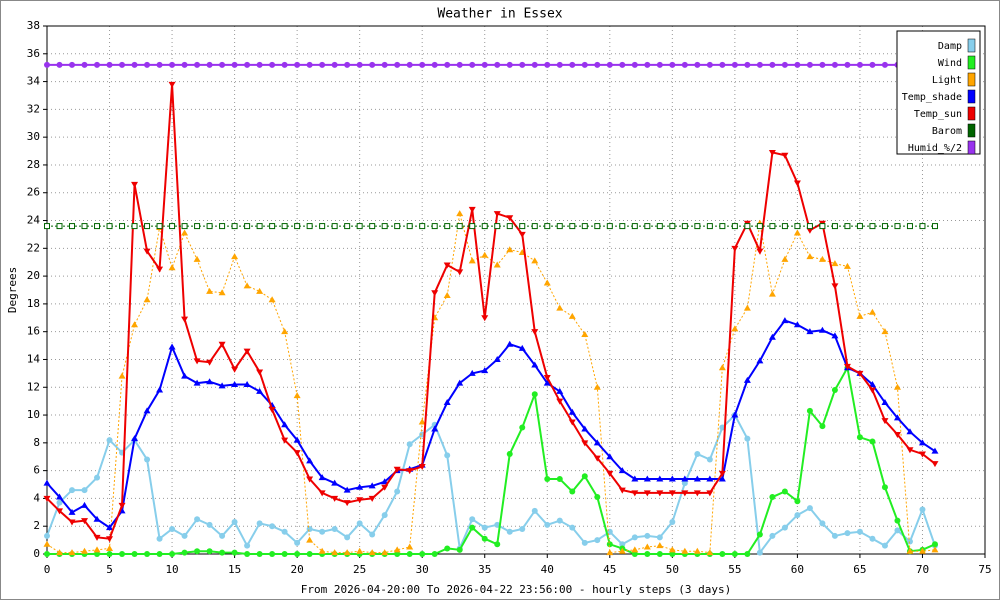 The width and height of the screenshot is (1000, 600). What do you see at coordinates (547, 569) in the screenshot?
I see `x-tick-label: 40` at bounding box center [547, 569].